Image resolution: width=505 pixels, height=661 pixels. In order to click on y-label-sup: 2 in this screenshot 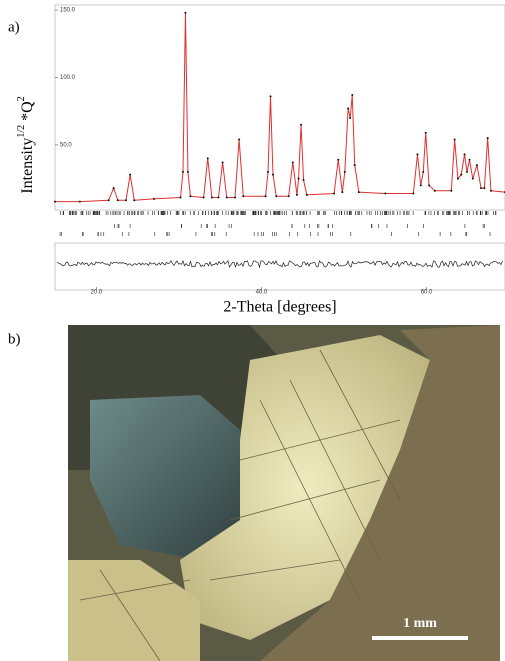, I will do `click(21, 98)`.